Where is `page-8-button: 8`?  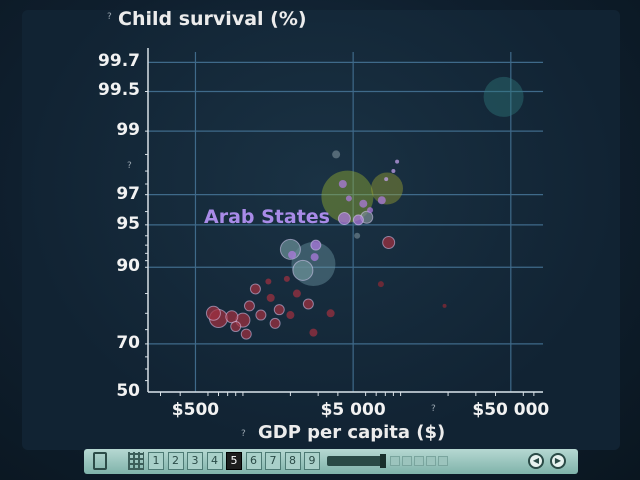
page-8-button: 8 is located at coordinates (292, 461).